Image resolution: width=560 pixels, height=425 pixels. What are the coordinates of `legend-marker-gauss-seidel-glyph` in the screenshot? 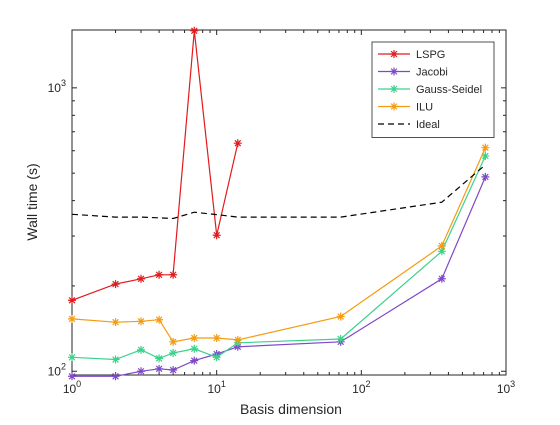 It's located at (394, 89).